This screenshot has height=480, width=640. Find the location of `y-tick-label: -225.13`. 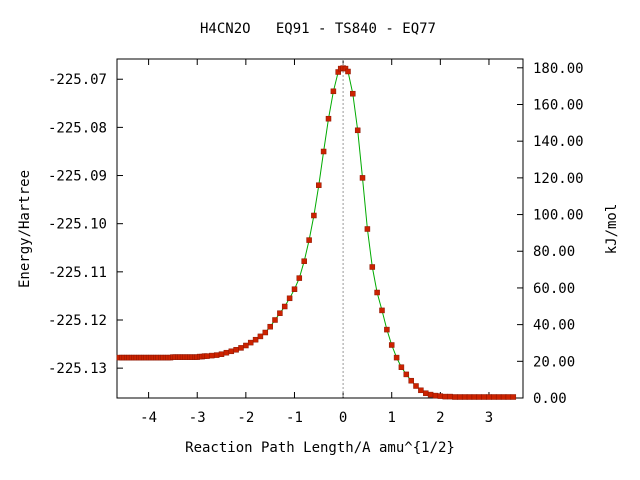

y-tick-label: -225.13 is located at coordinates (77, 369).